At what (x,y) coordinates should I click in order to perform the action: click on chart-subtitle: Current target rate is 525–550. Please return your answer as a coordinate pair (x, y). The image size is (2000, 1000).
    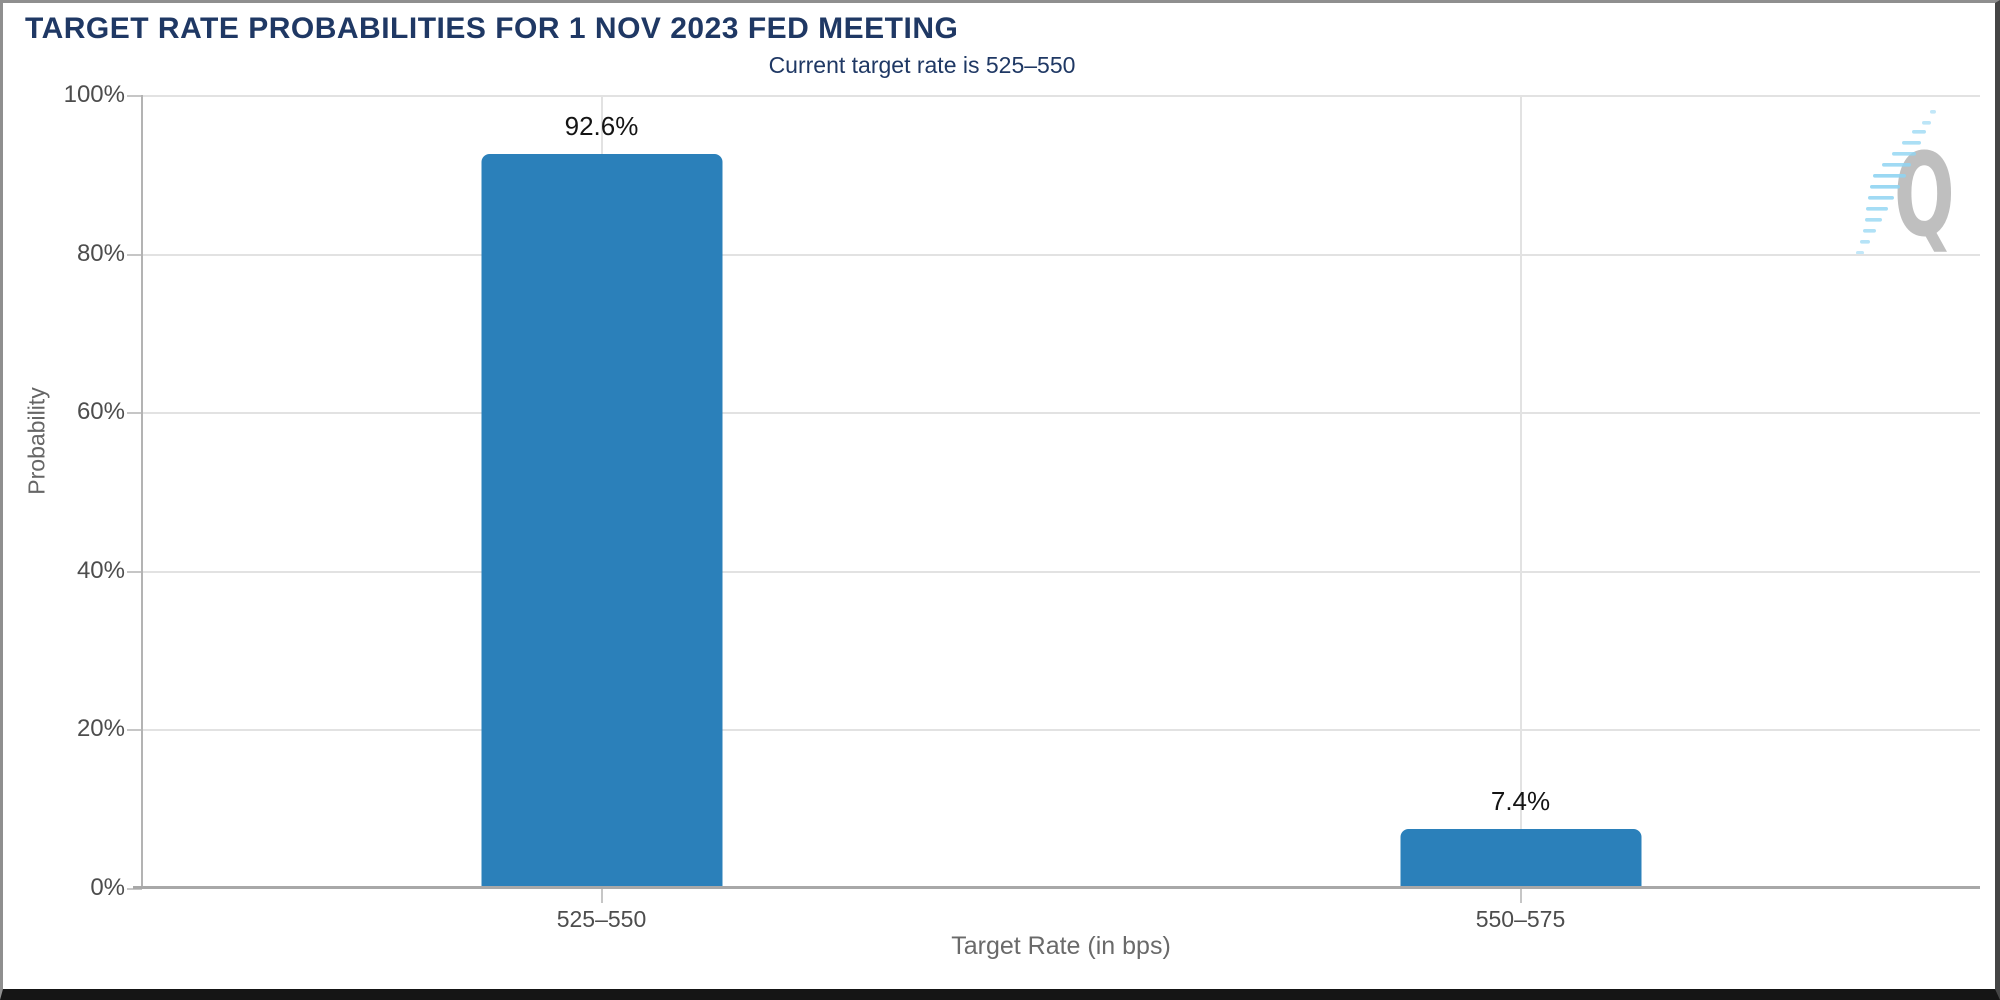
    Looking at the image, I should click on (922, 65).